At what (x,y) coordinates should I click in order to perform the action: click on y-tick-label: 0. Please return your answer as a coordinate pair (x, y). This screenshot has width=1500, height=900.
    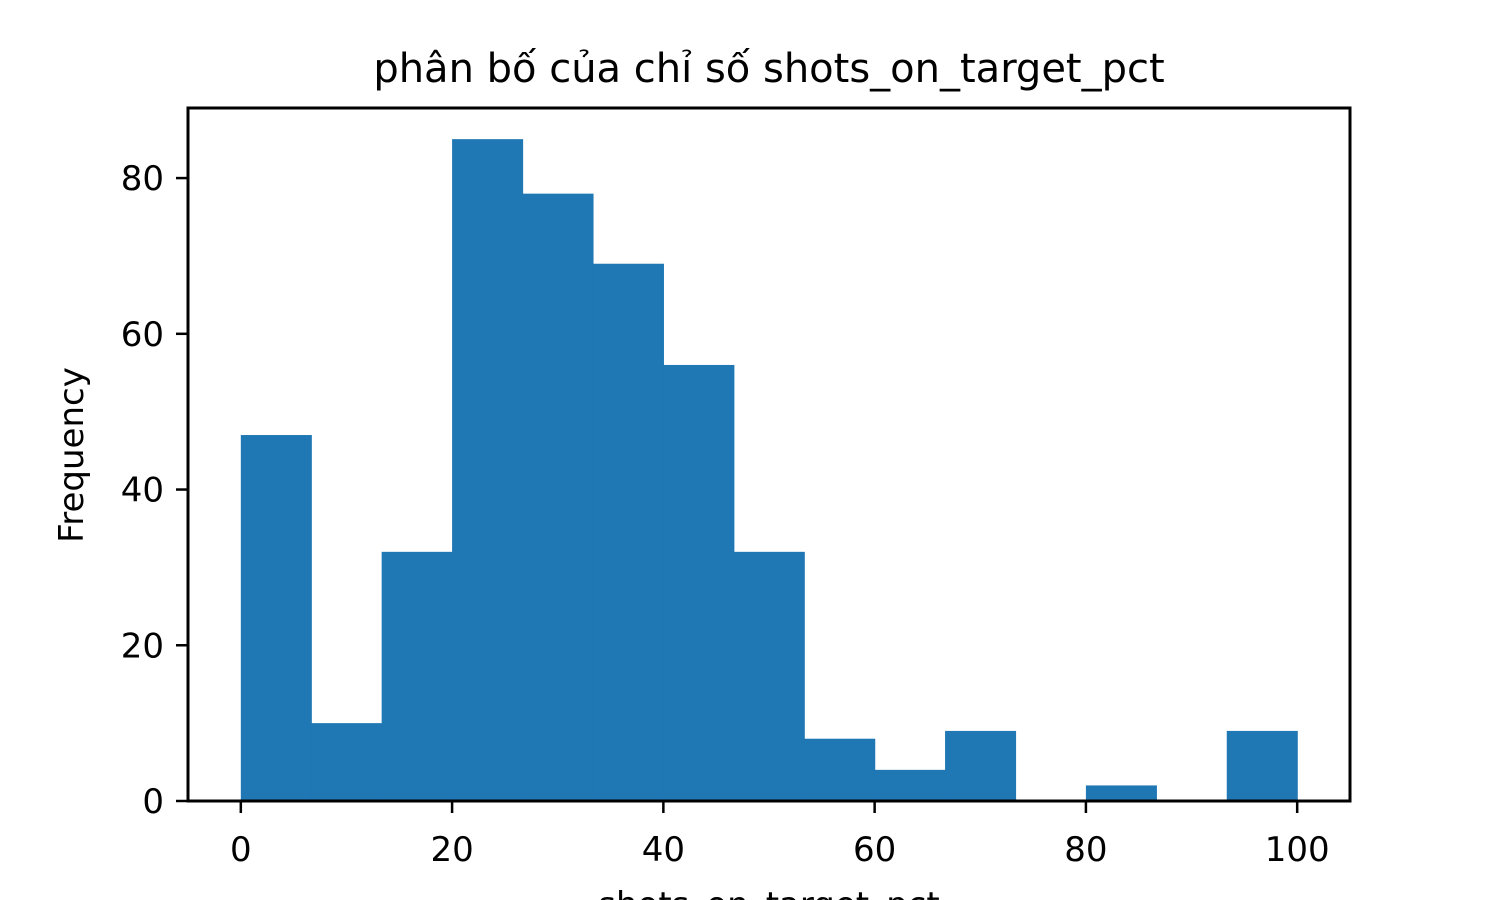
    Looking at the image, I should click on (153, 802).